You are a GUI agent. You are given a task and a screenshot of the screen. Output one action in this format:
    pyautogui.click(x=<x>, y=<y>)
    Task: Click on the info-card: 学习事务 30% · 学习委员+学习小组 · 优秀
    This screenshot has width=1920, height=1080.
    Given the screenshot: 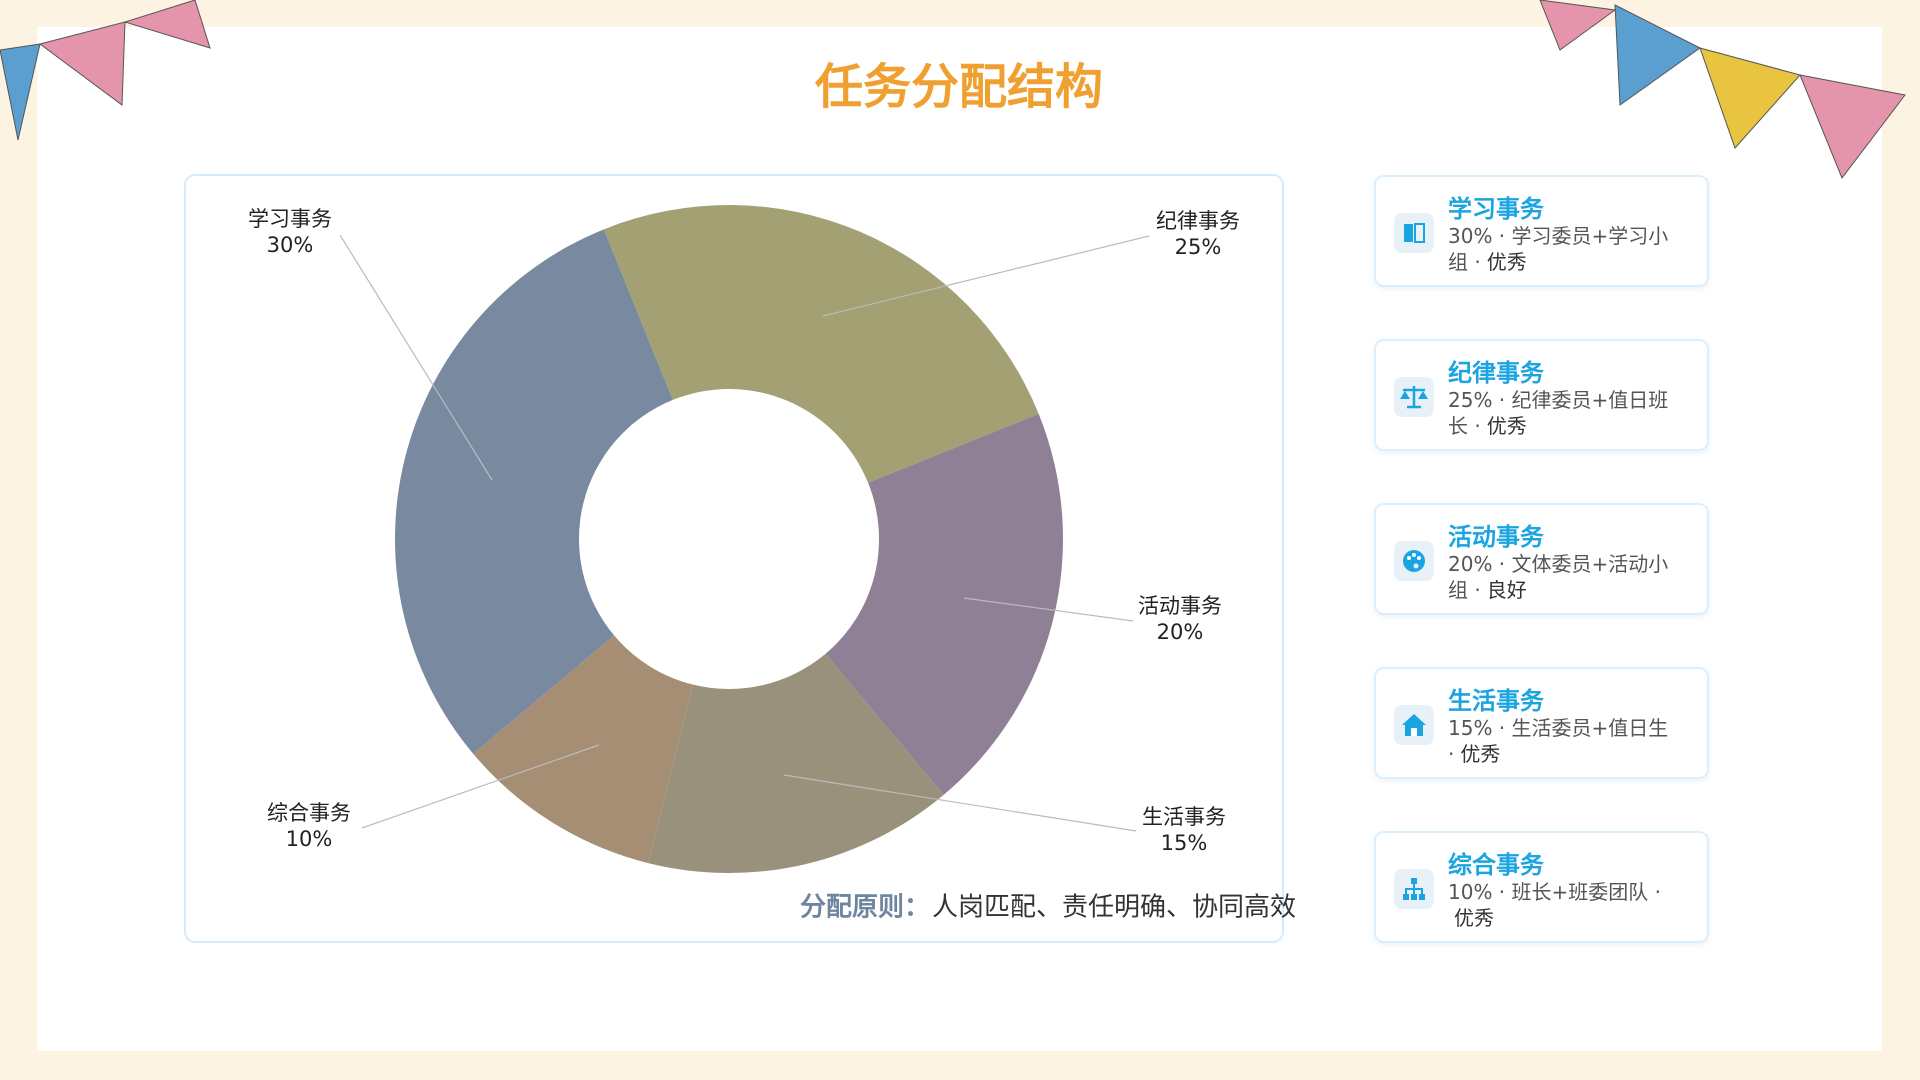 What is the action you would take?
    pyautogui.click(x=1541, y=231)
    